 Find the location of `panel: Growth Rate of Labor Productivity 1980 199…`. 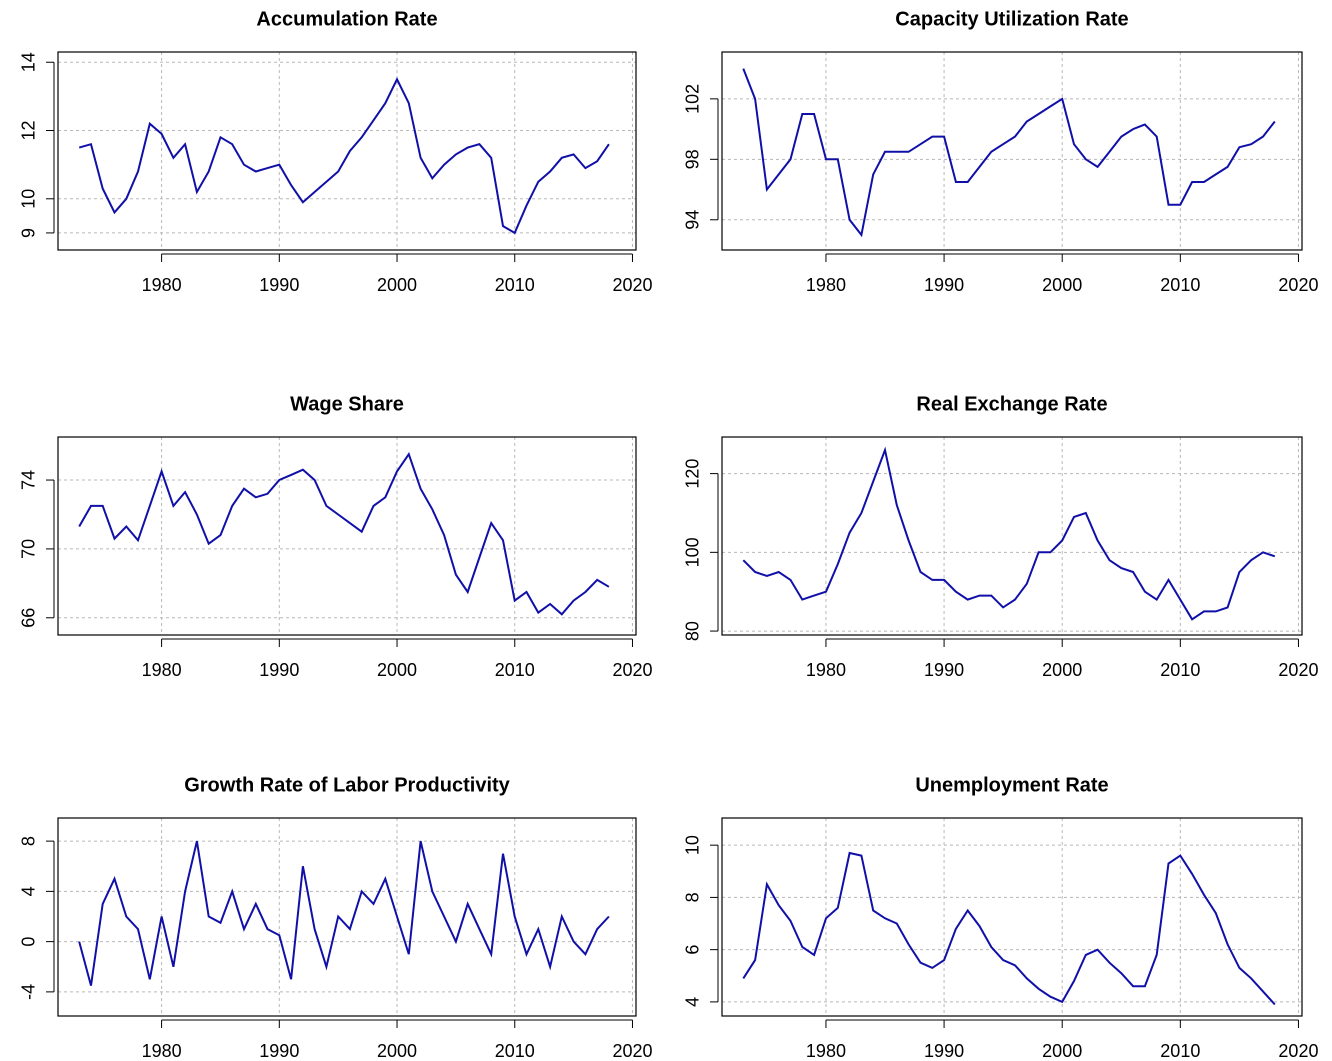

panel: Growth Rate of Labor Productivity 1980 199… is located at coordinates (336, 917).